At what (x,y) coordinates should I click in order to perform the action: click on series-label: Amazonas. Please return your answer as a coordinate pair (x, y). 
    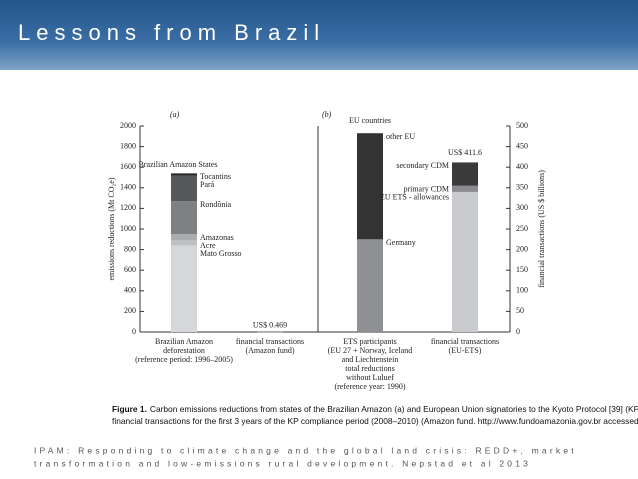
    Looking at the image, I should click on (217, 237).